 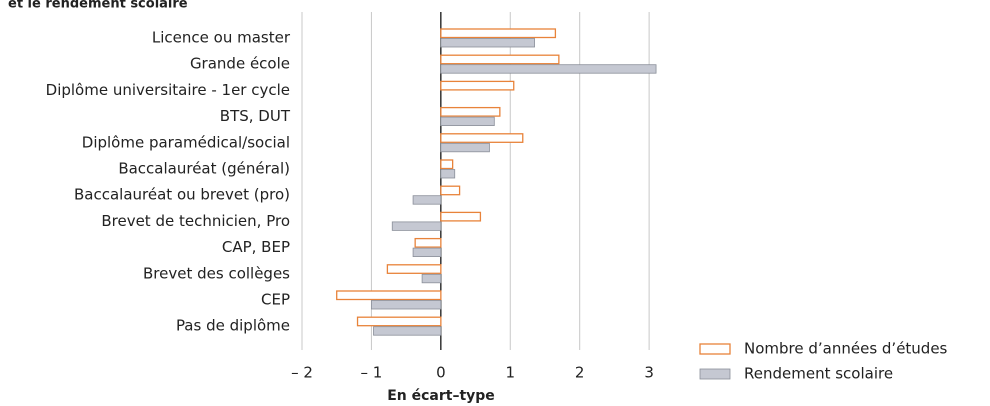 What do you see at coordinates (372, 373) in the screenshot?
I see `x-tick-label: – 1` at bounding box center [372, 373].